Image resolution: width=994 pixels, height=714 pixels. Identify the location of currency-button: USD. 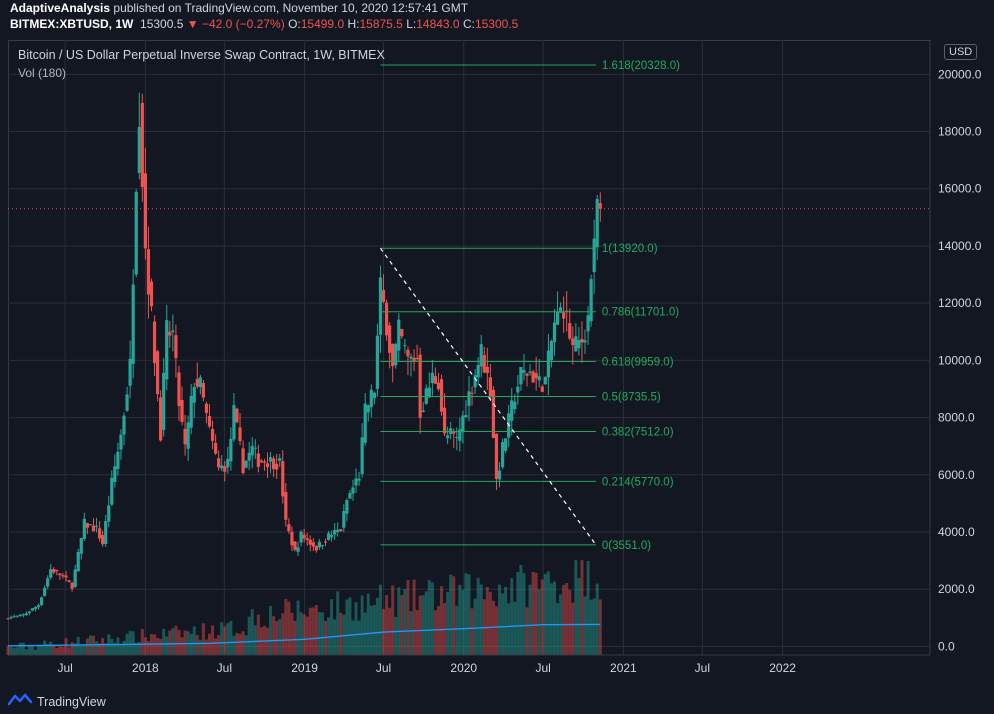
(961, 52).